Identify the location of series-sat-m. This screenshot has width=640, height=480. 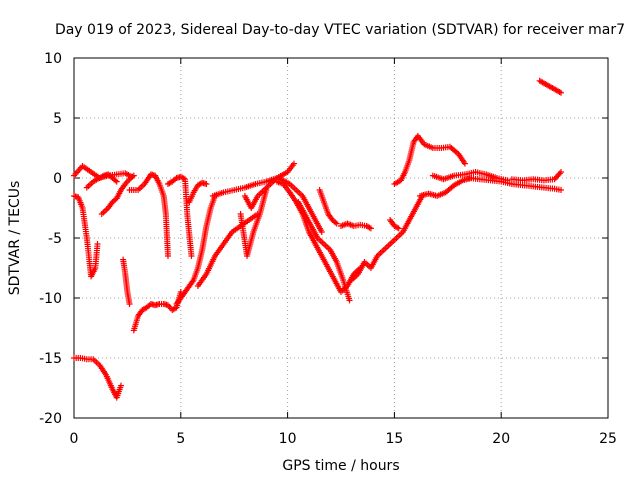
(253, 179).